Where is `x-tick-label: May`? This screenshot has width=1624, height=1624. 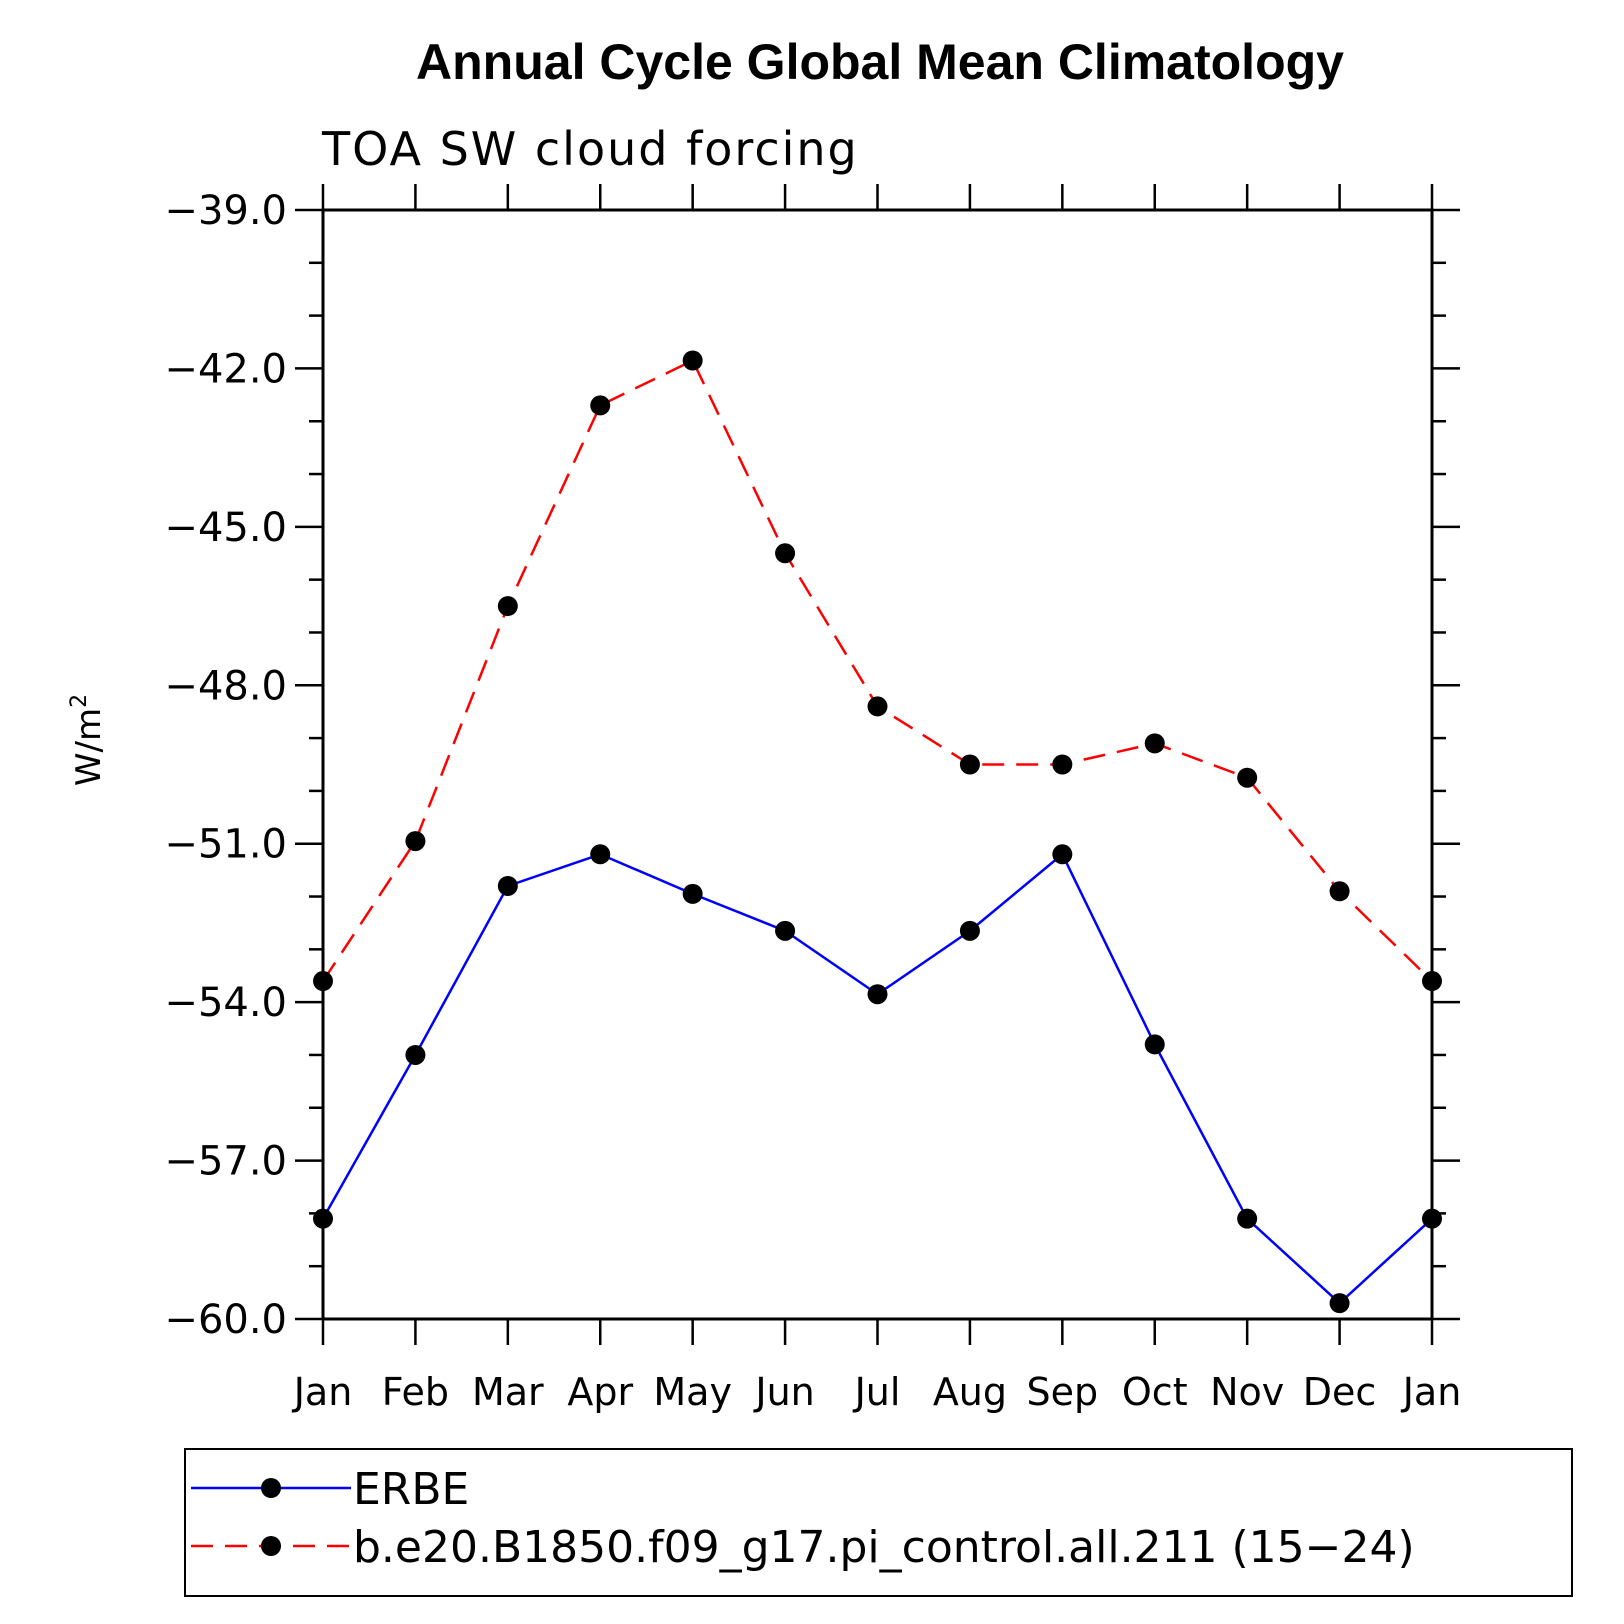 x-tick-label: May is located at coordinates (692, 1392).